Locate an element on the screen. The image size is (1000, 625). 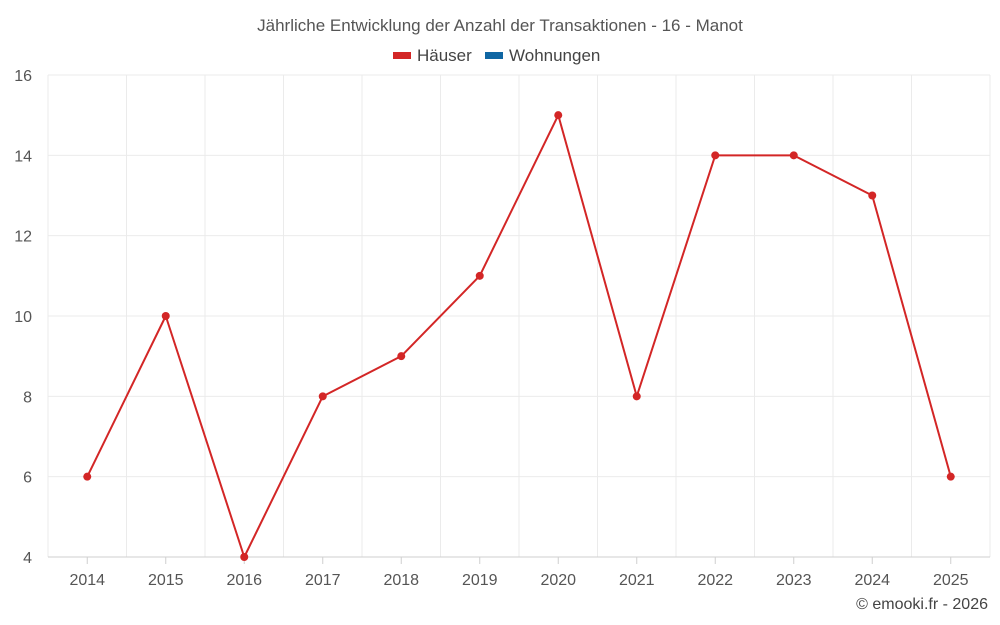
legend-swatch-wohnungen is located at coordinates (494, 55).